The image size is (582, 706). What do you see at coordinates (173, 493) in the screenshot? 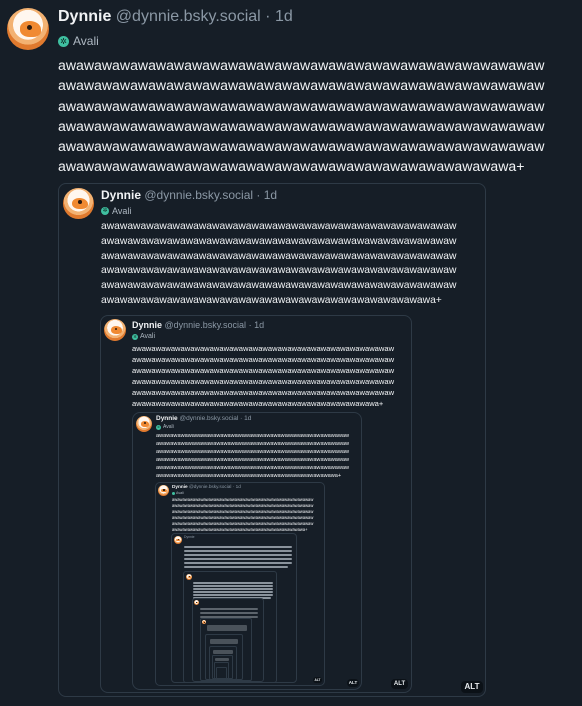
I see `avali-icon` at bounding box center [173, 493].